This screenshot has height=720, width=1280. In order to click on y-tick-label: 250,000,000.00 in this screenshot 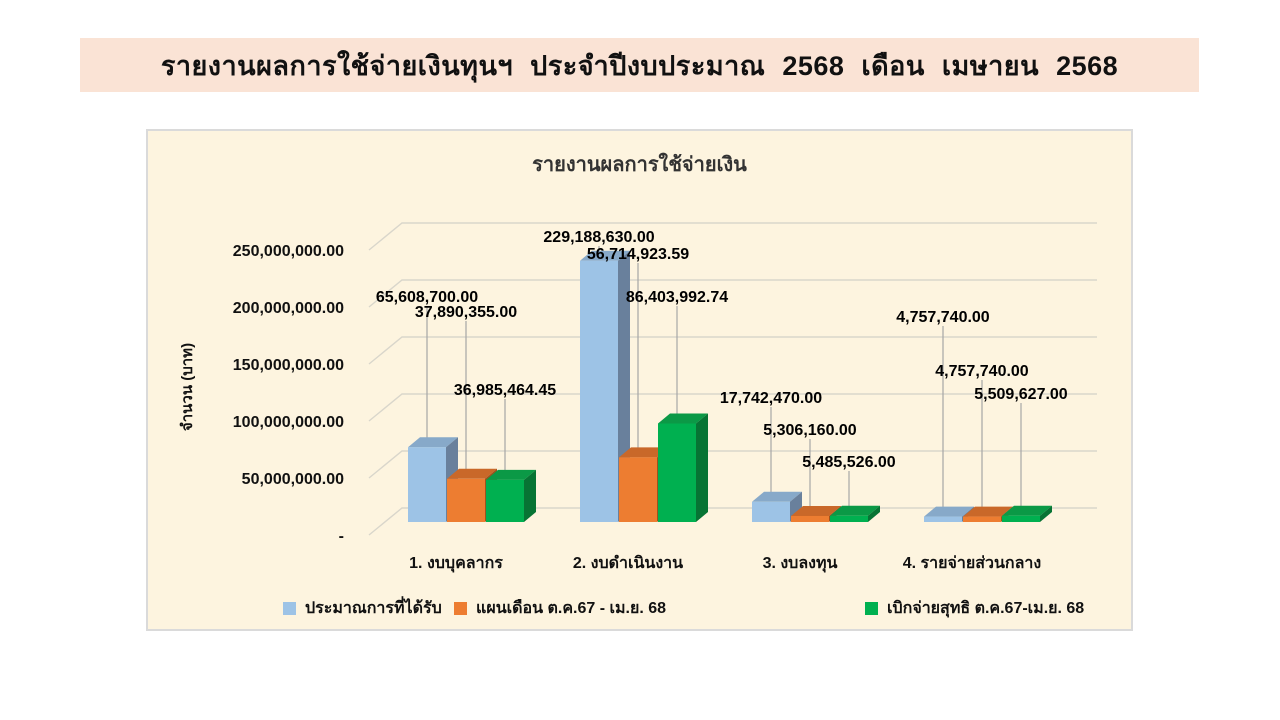, I will do `click(288, 251)`.